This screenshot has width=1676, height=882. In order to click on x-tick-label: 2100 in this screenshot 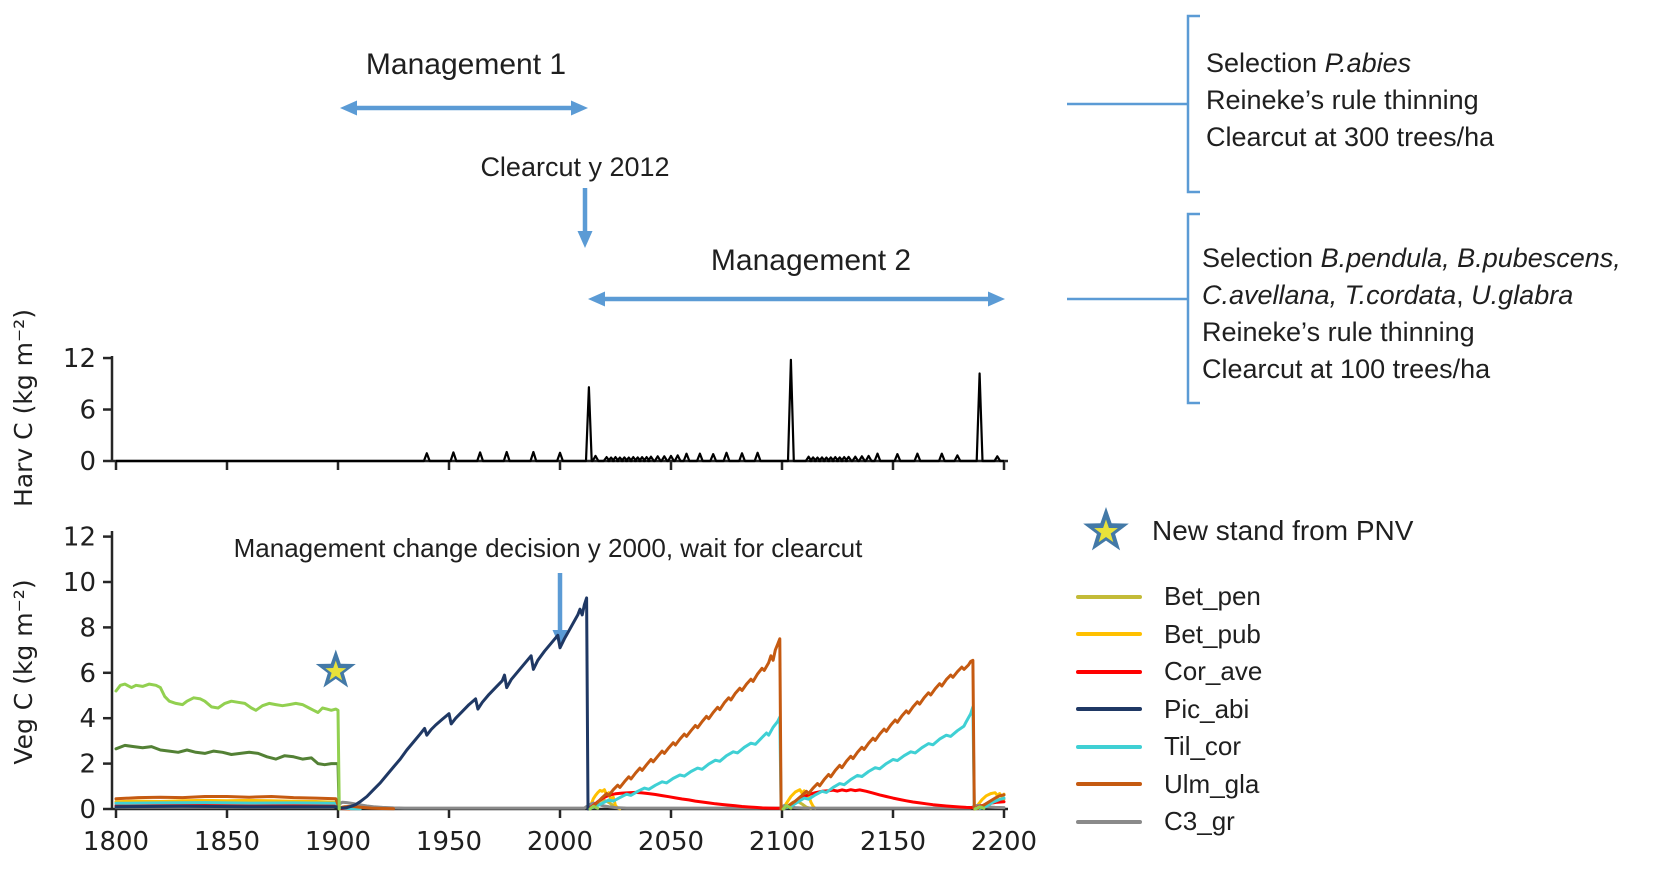, I will do `click(782, 842)`.